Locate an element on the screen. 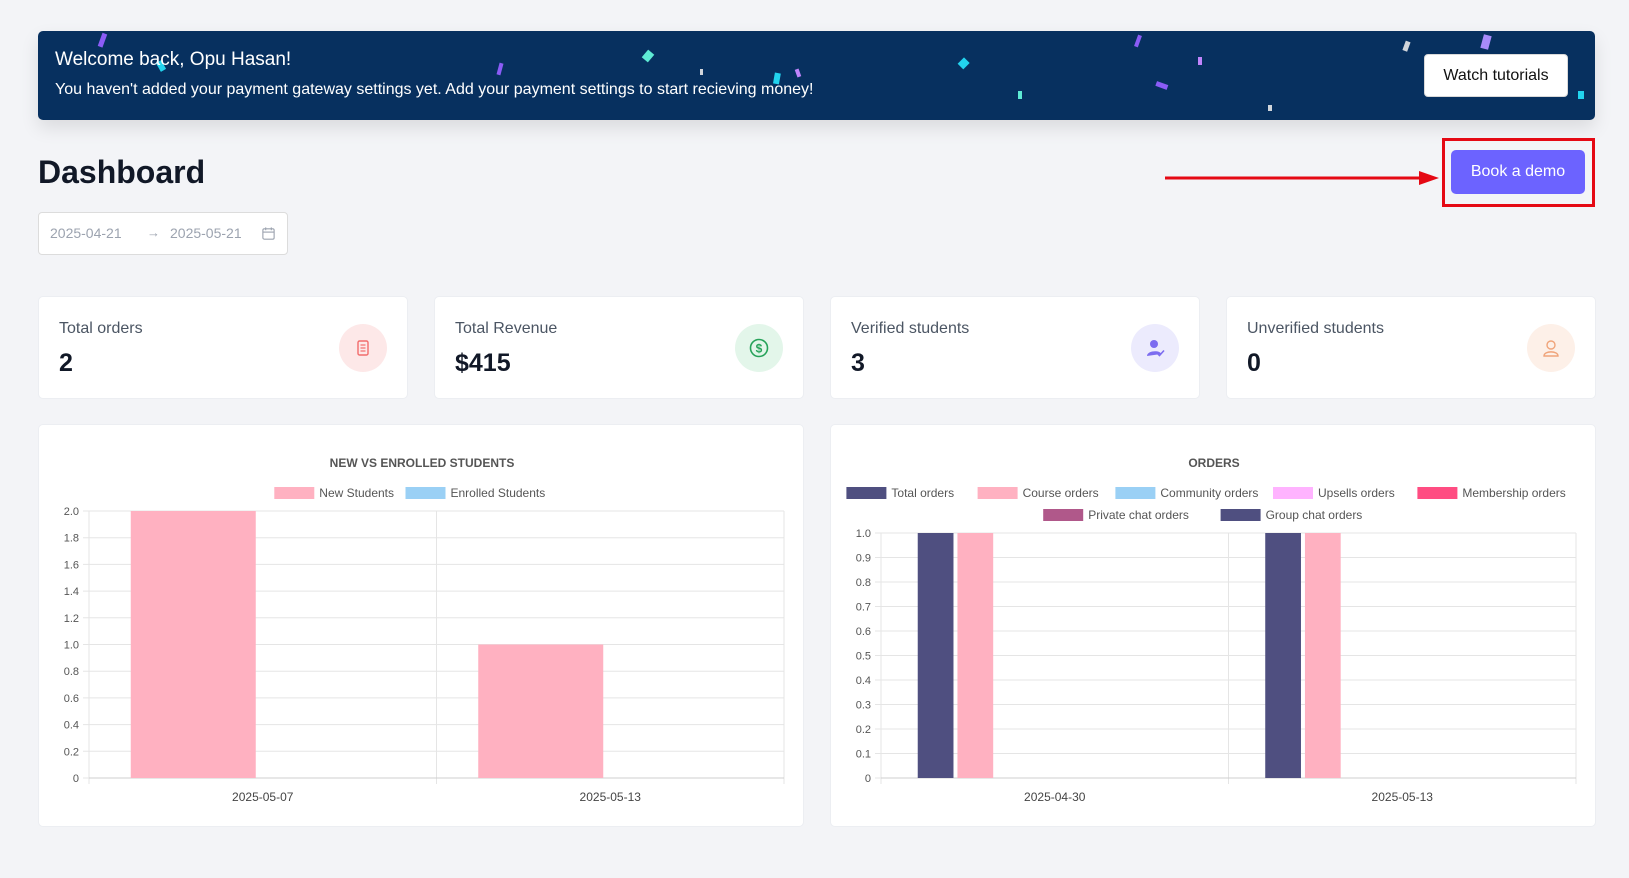 The image size is (1629, 878). user-icon is located at coordinates (1551, 348).